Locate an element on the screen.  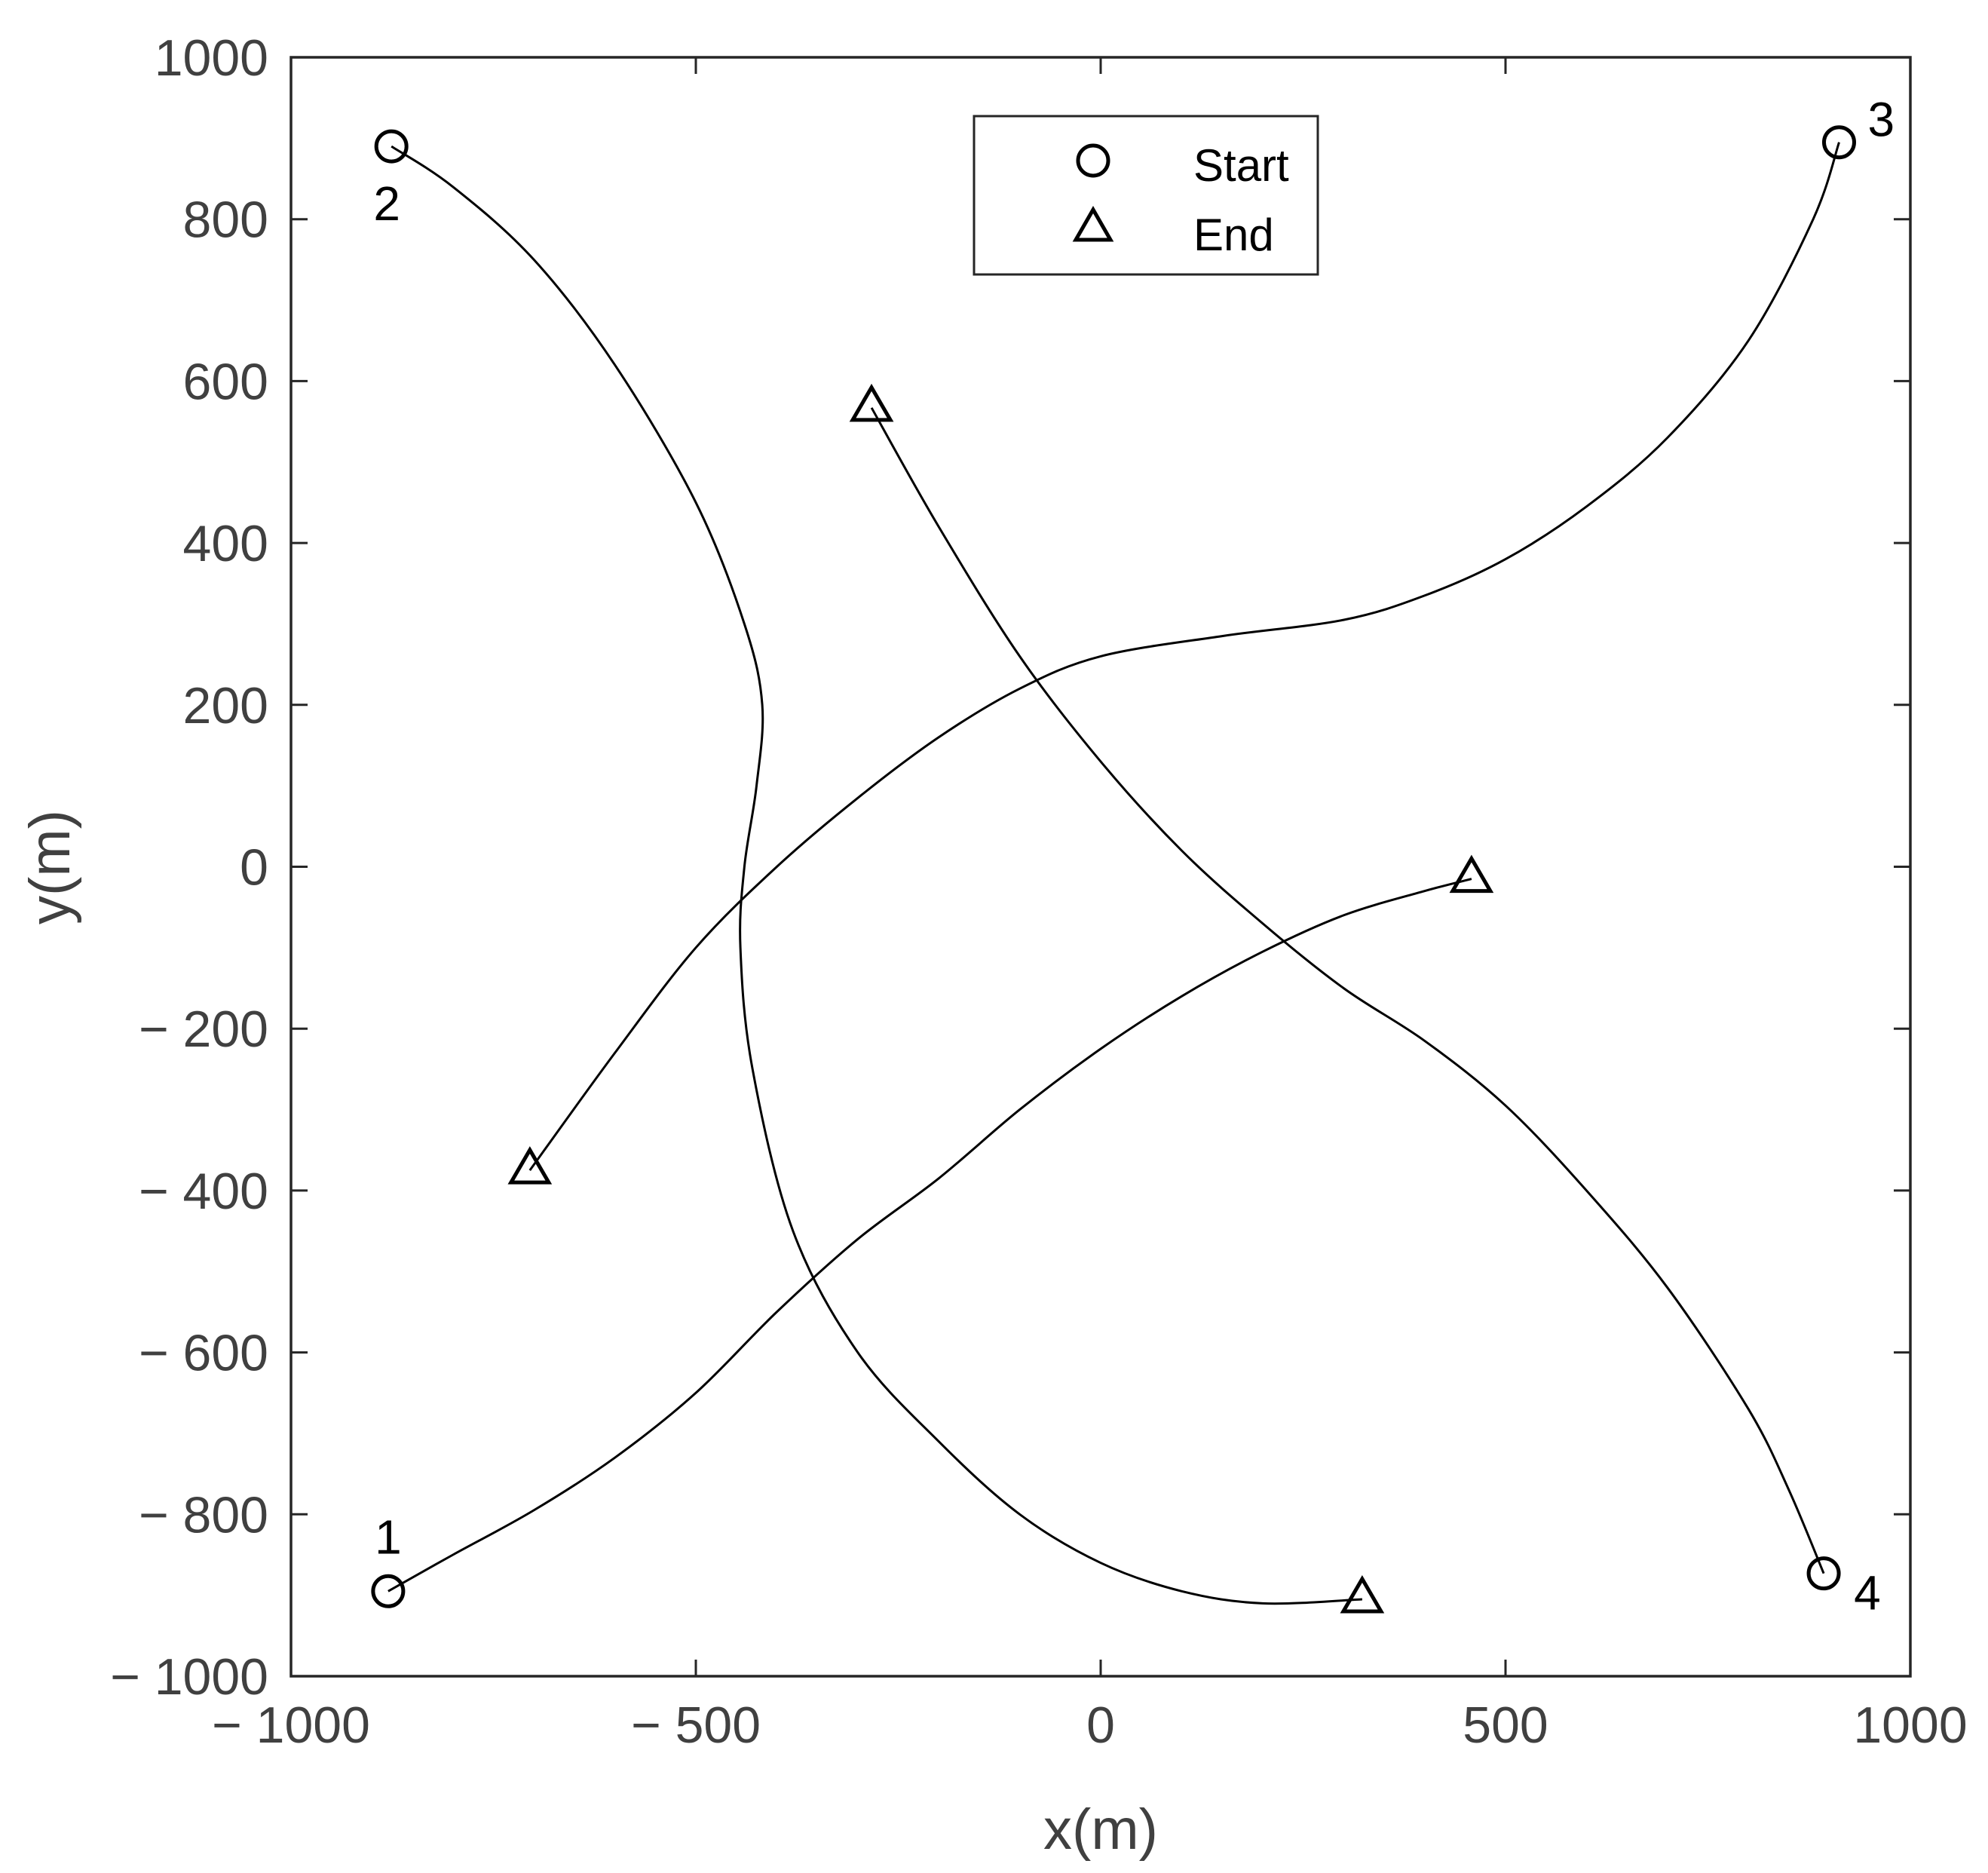
legend-end-marker is located at coordinates (1093, 223).